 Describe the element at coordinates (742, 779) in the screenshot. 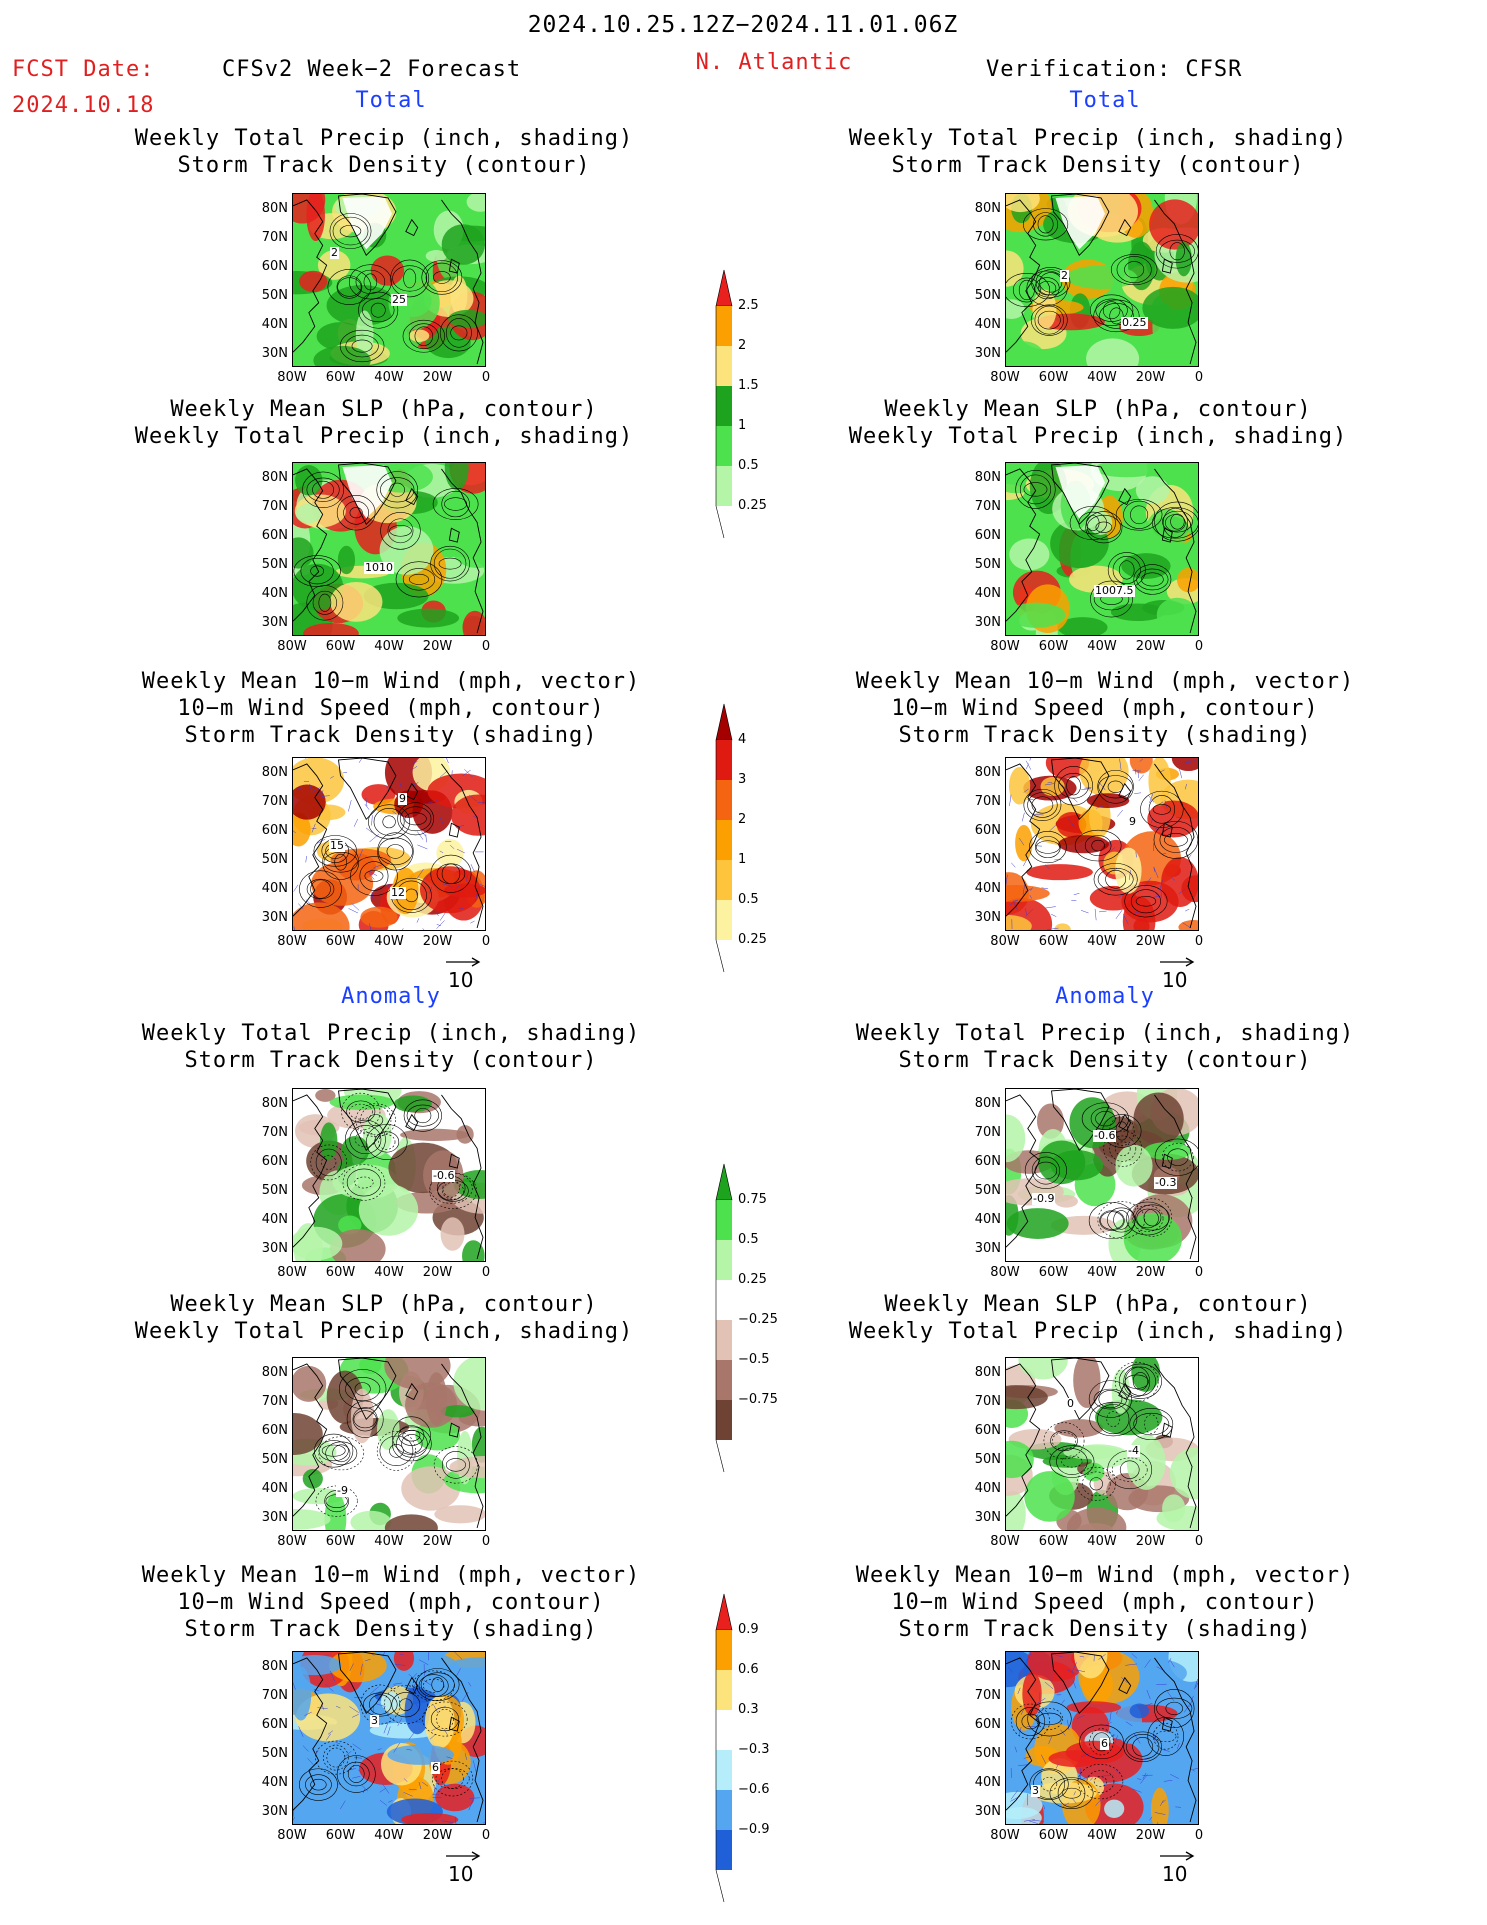

I see `colorbar-label: 3` at that location.